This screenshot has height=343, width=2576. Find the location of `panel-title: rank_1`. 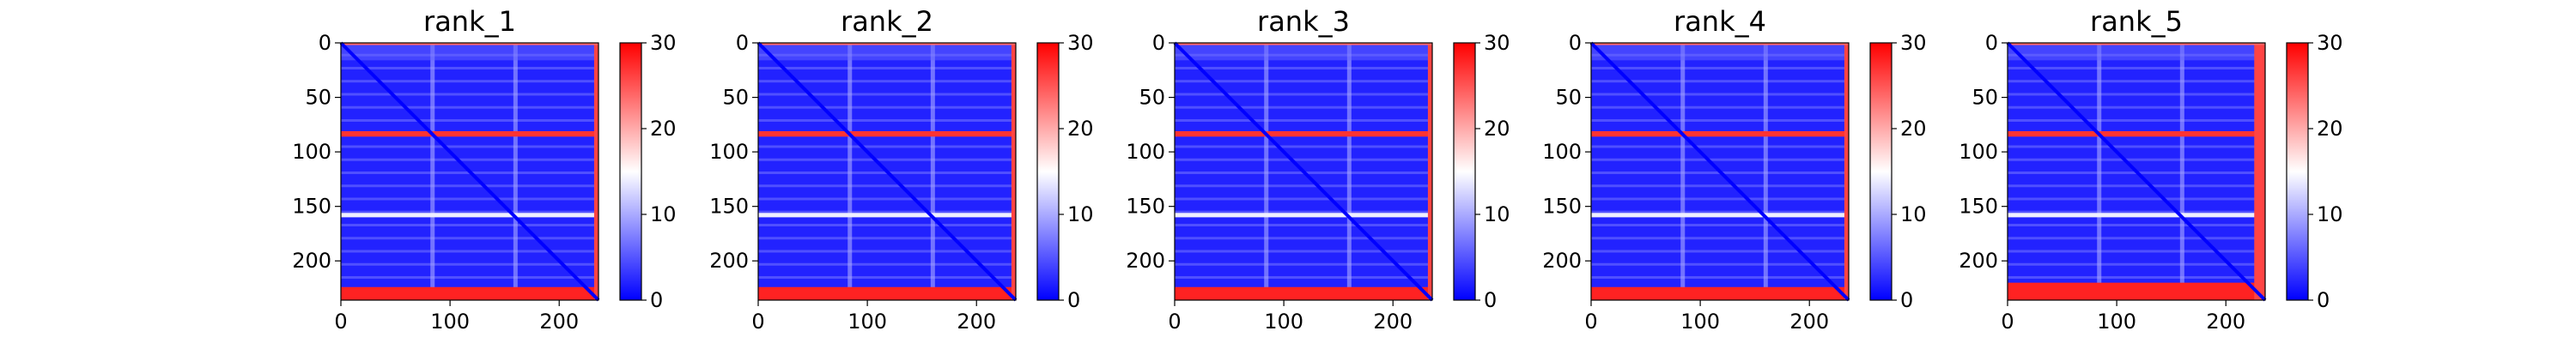

panel-title: rank_1 is located at coordinates (470, 21).